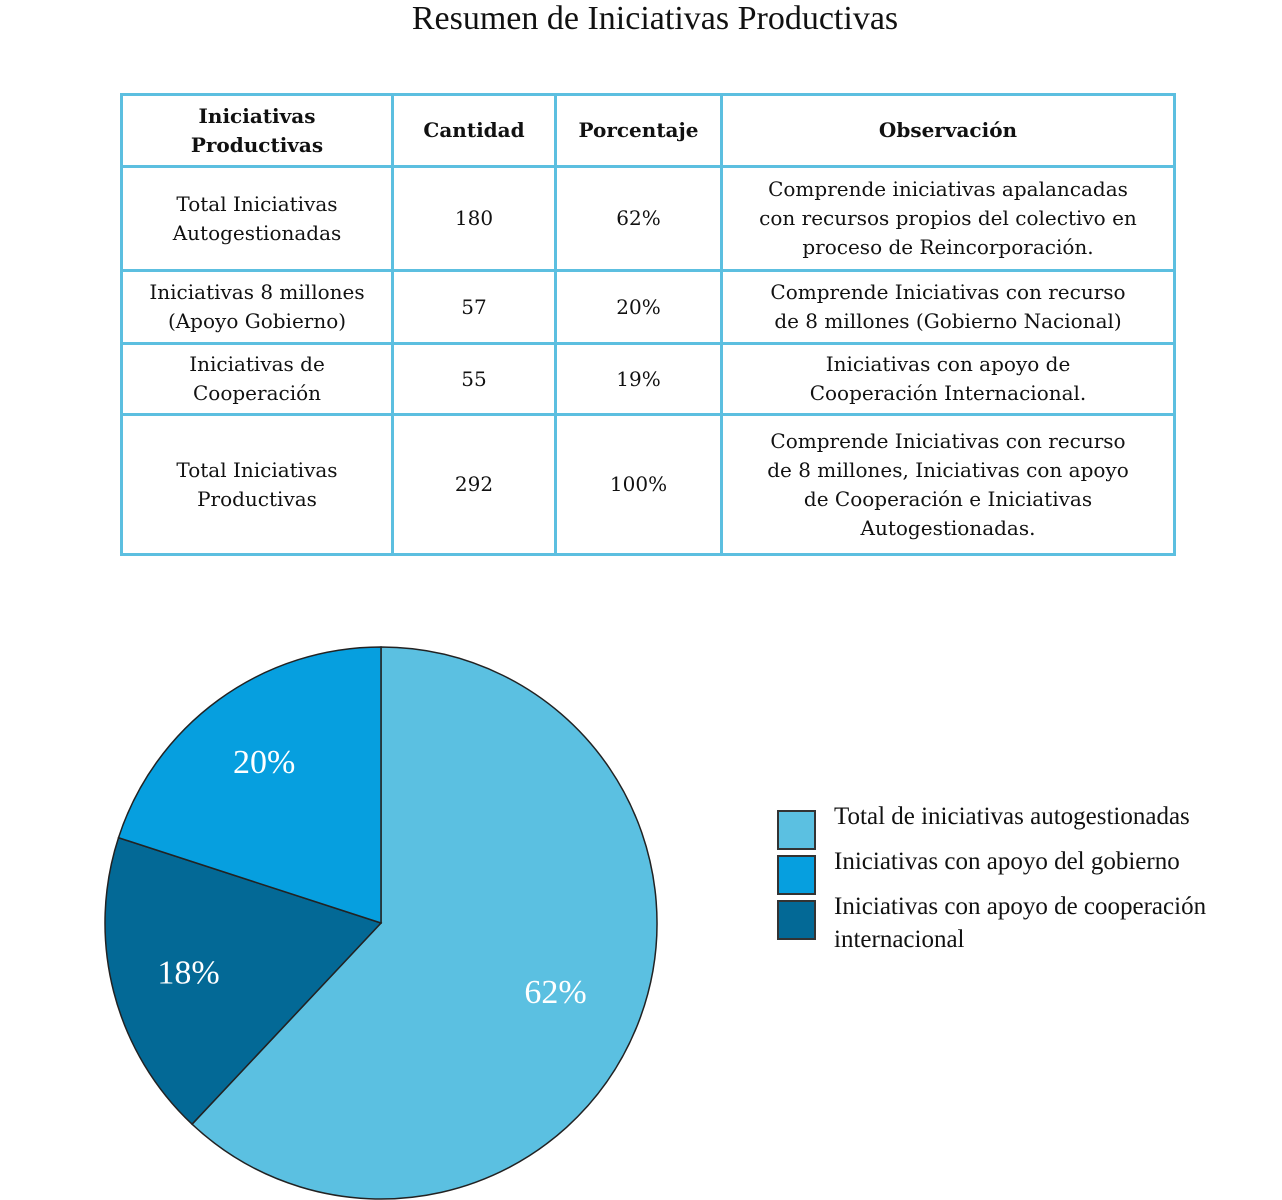 The image size is (1282, 1200). Describe the element at coordinates (188, 972) in the screenshot. I see `slice-label: 18%` at that location.